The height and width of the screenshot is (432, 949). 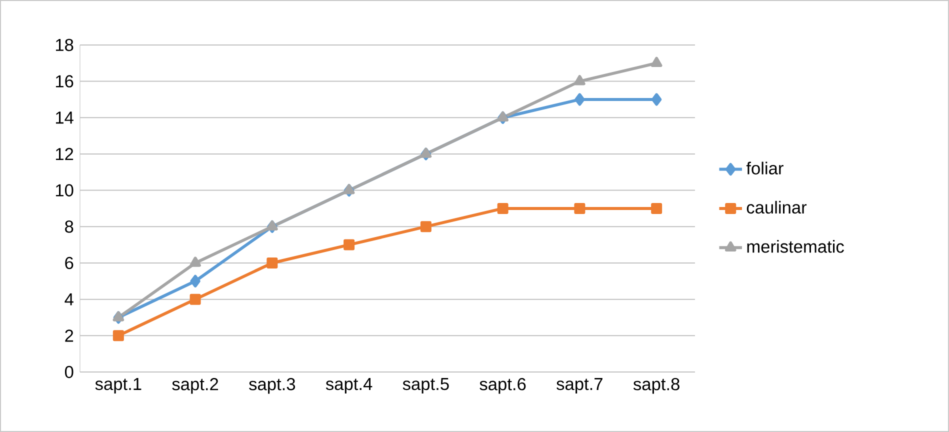 What do you see at coordinates (195, 386) in the screenshot?
I see `x-tick-label: sapt.2` at bounding box center [195, 386].